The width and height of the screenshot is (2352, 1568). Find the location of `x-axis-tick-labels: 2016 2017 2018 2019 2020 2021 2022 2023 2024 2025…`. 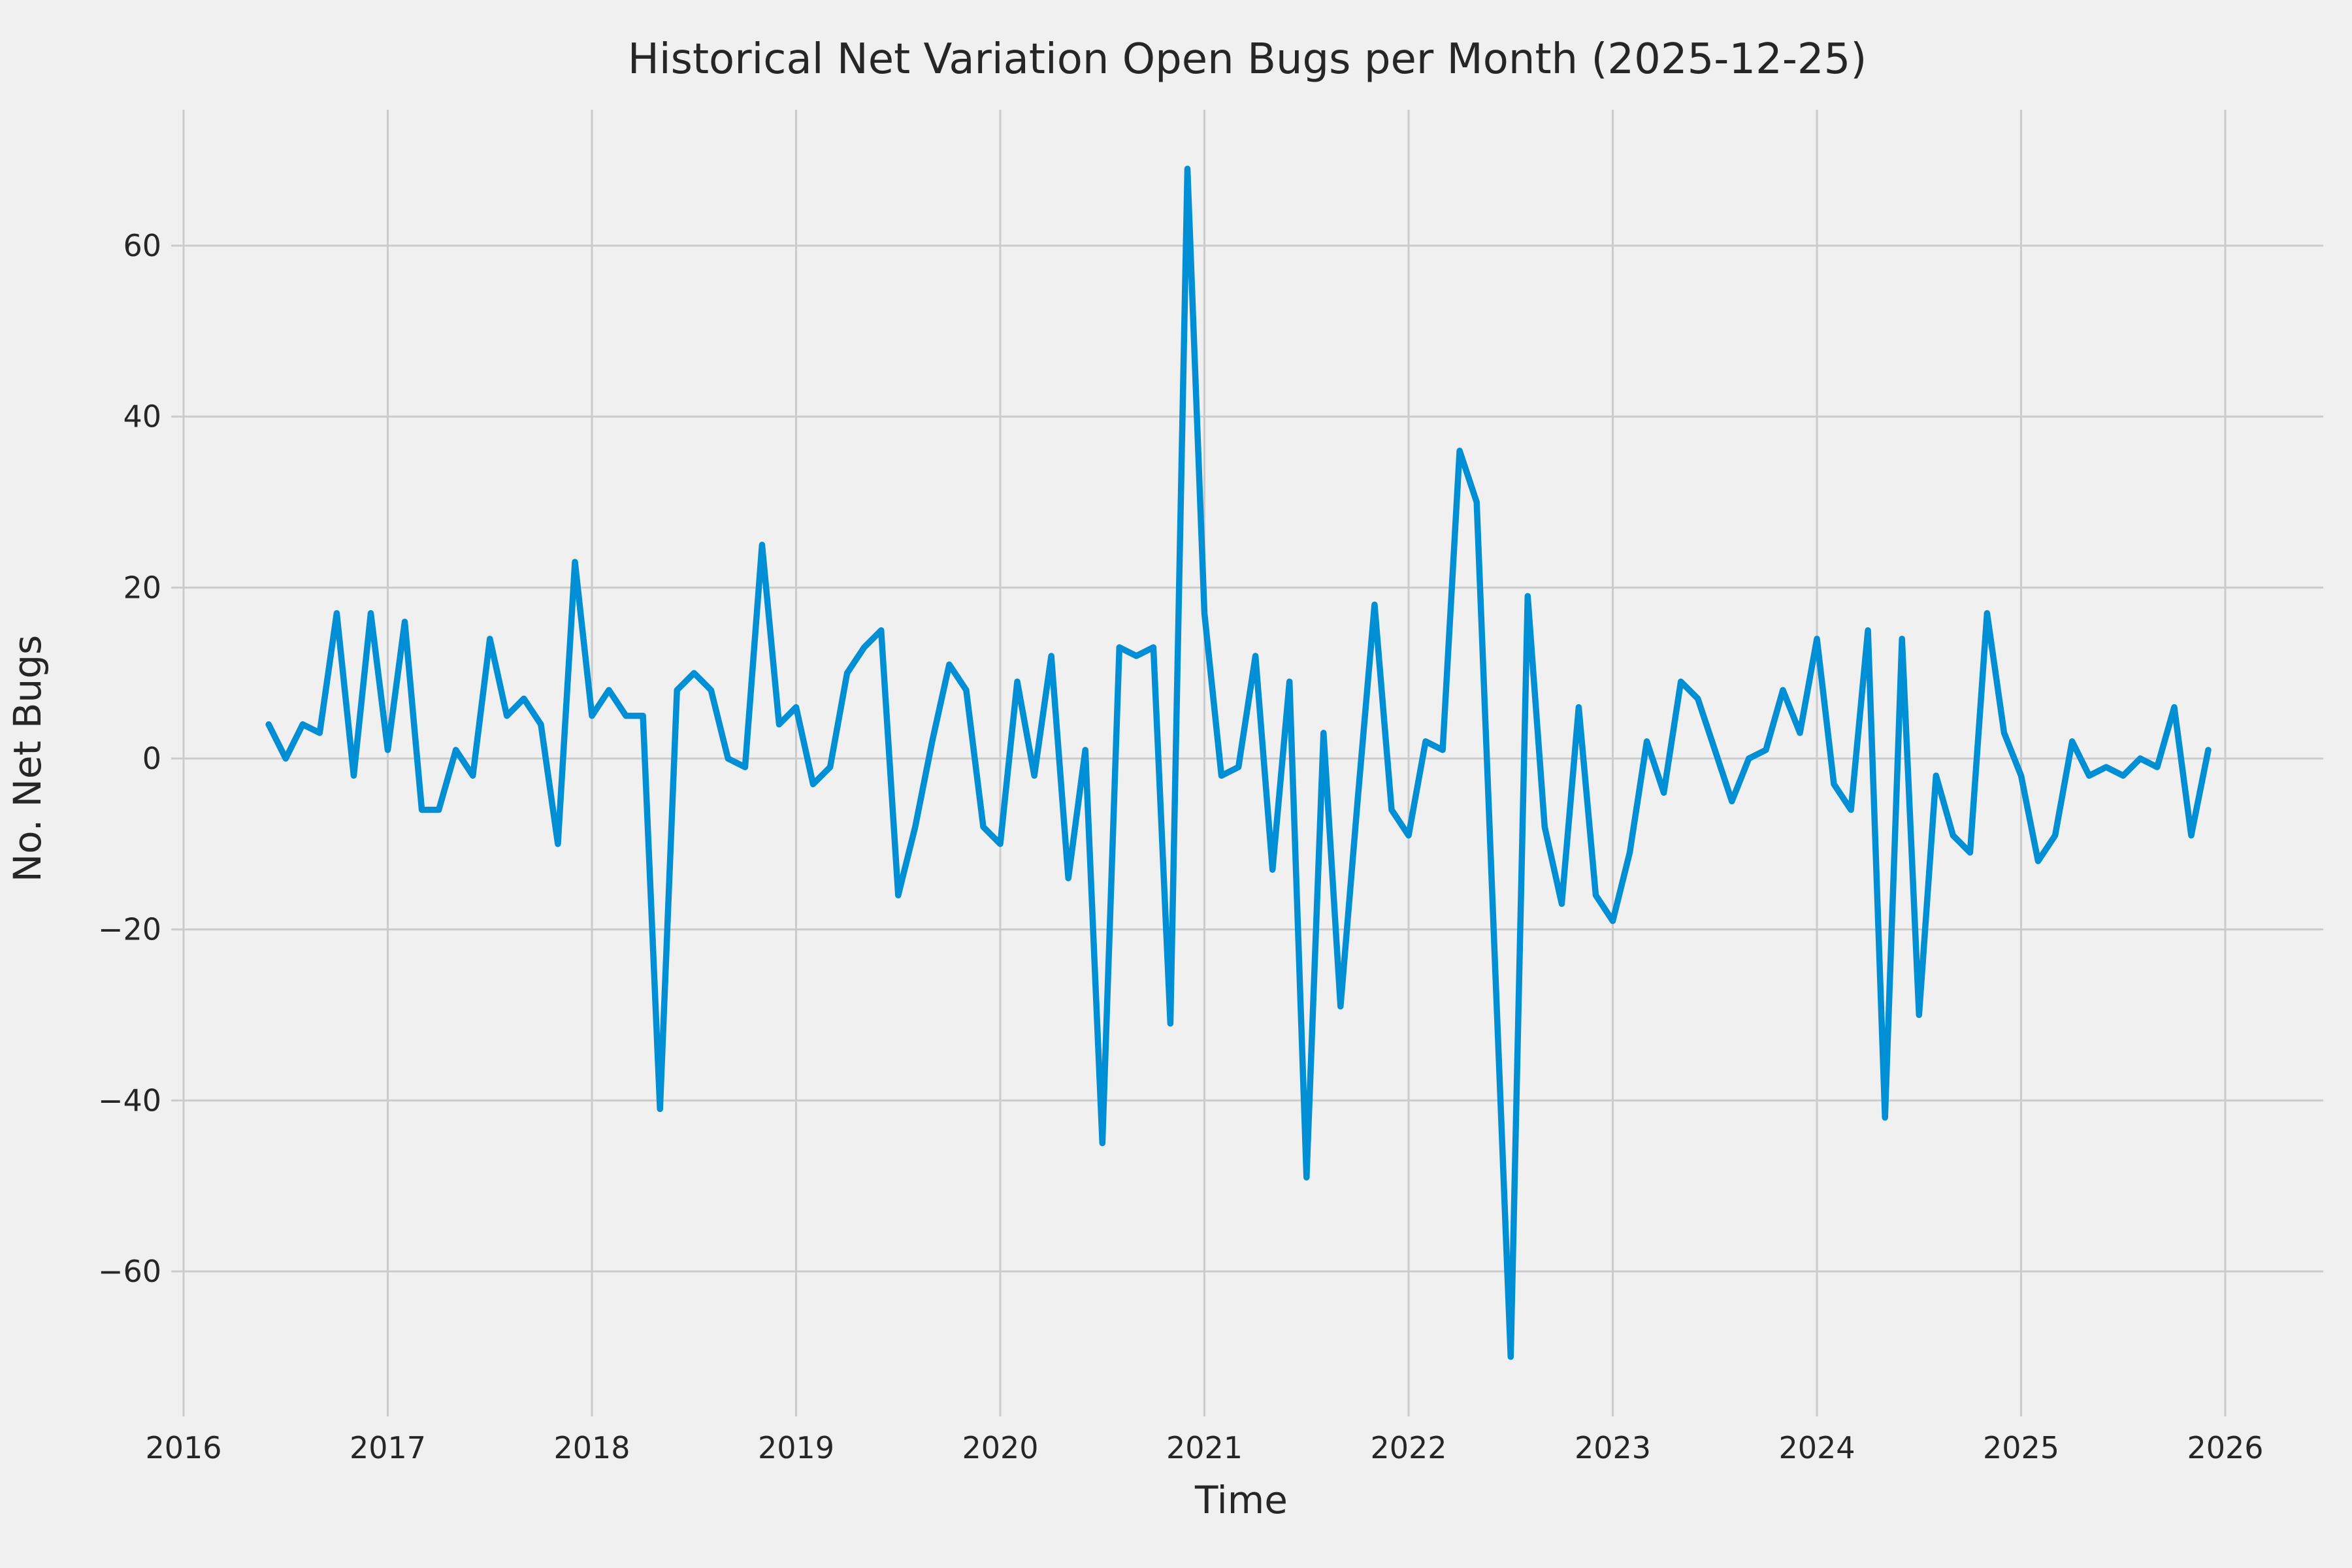

x-axis-tick-labels: 2016 2017 2018 2019 2020 2021 2022 2023 2024 2025… is located at coordinates (1204, 1447).